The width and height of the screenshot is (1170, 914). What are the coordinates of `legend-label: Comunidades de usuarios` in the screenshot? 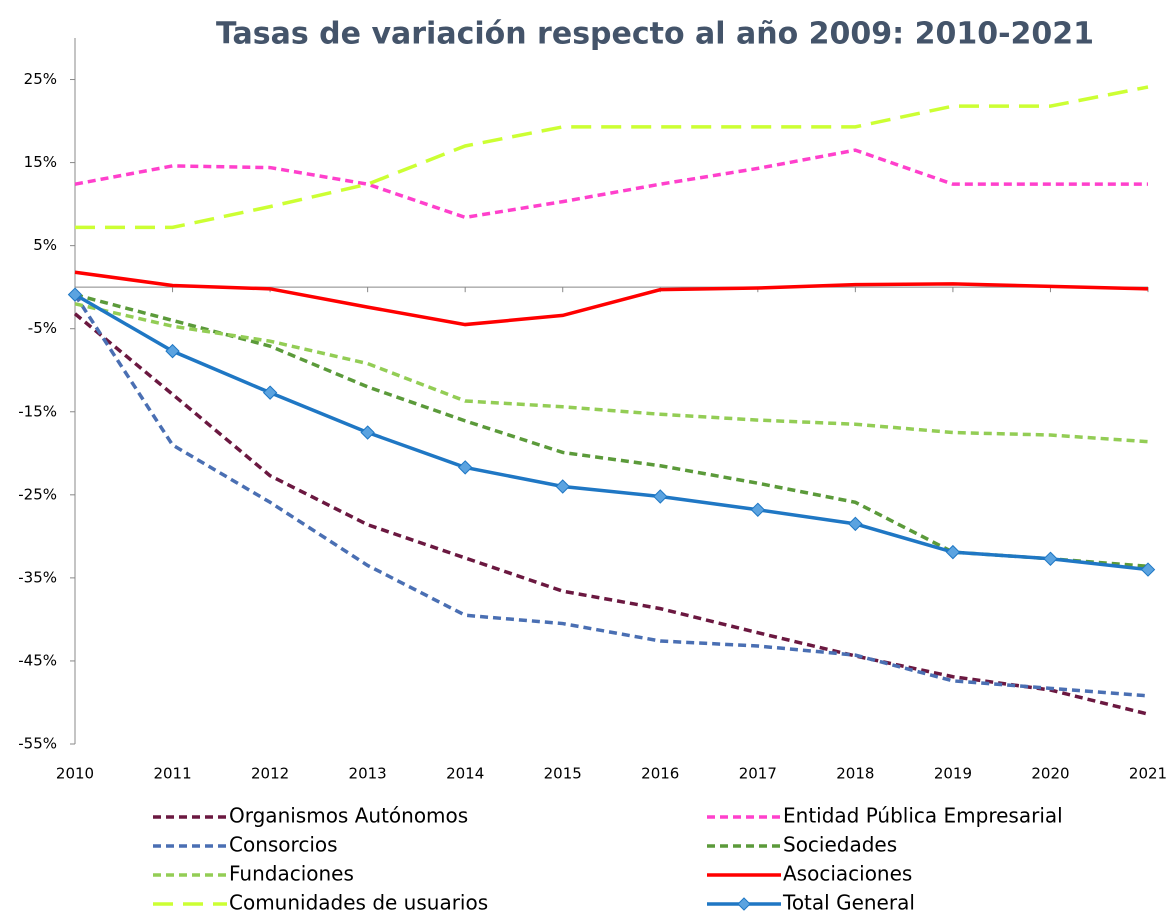 It's located at (358, 902).